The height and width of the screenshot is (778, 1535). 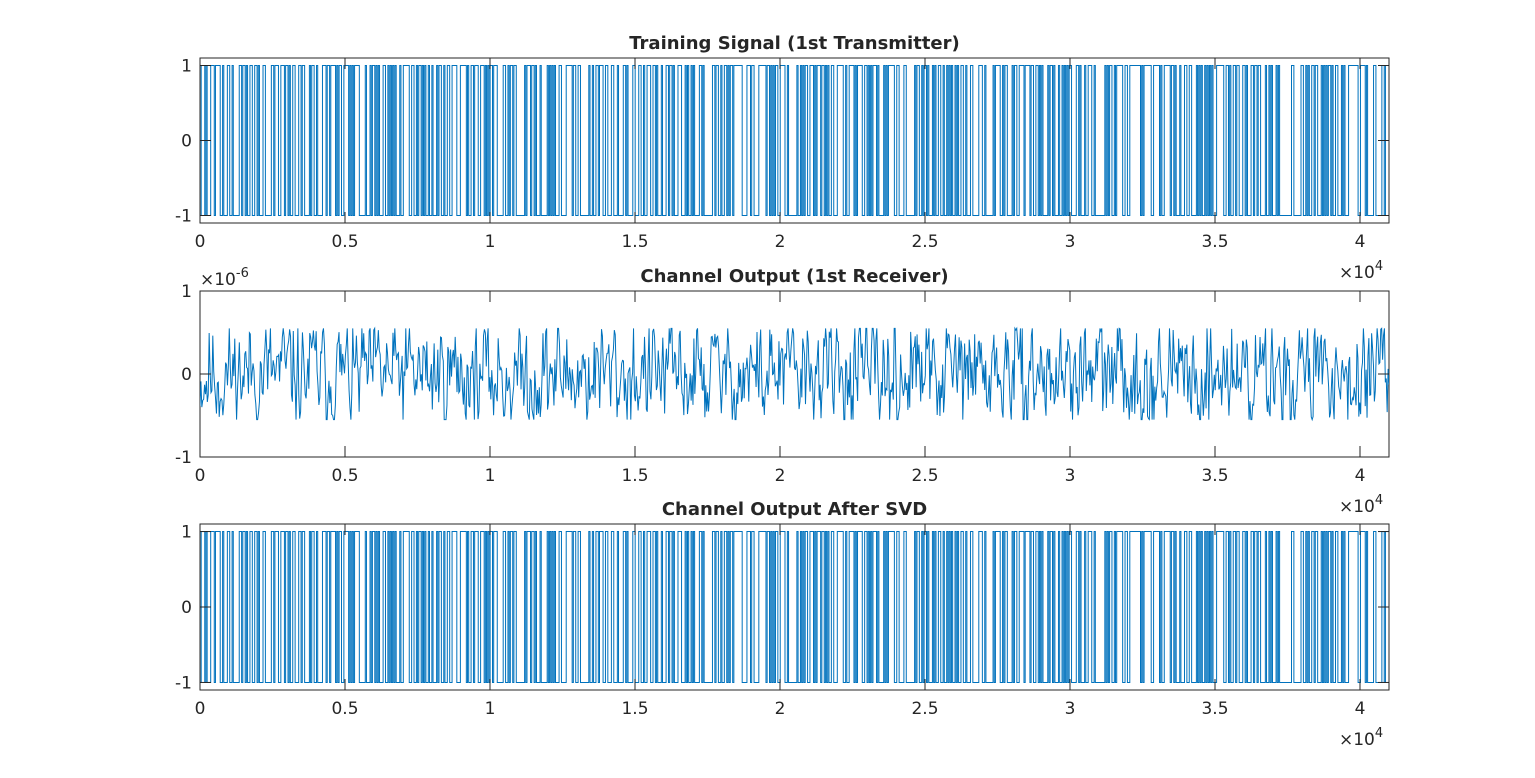 What do you see at coordinates (794, 509) in the screenshot?
I see `chart-title: Channel Output After SVD` at bounding box center [794, 509].